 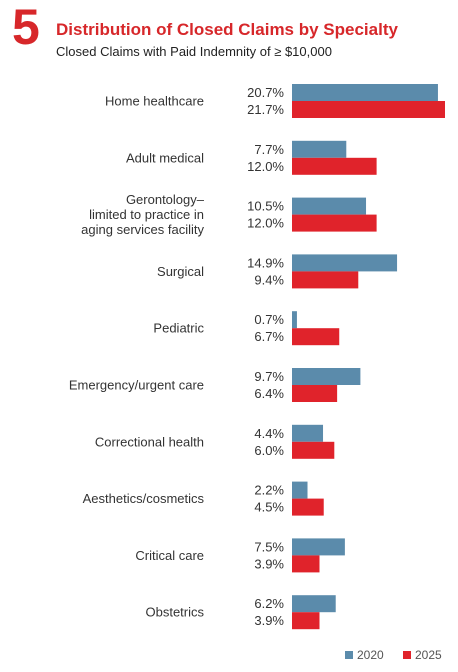 What do you see at coordinates (165, 157) in the screenshot?
I see `category-label: Adult medical` at bounding box center [165, 157].